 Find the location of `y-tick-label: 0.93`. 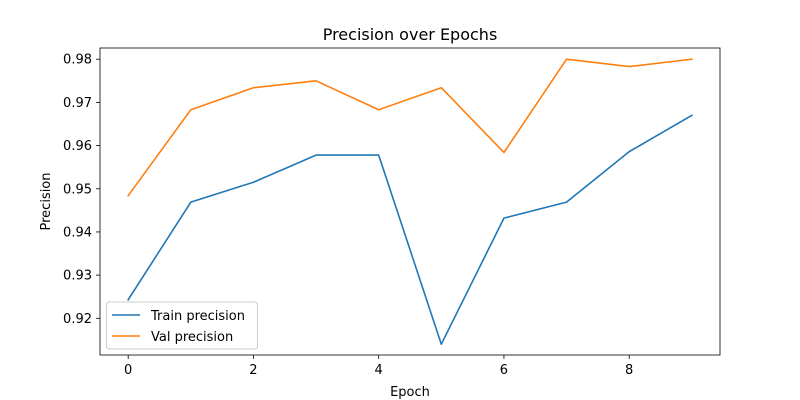

y-tick-label: 0.93 is located at coordinates (77, 276).